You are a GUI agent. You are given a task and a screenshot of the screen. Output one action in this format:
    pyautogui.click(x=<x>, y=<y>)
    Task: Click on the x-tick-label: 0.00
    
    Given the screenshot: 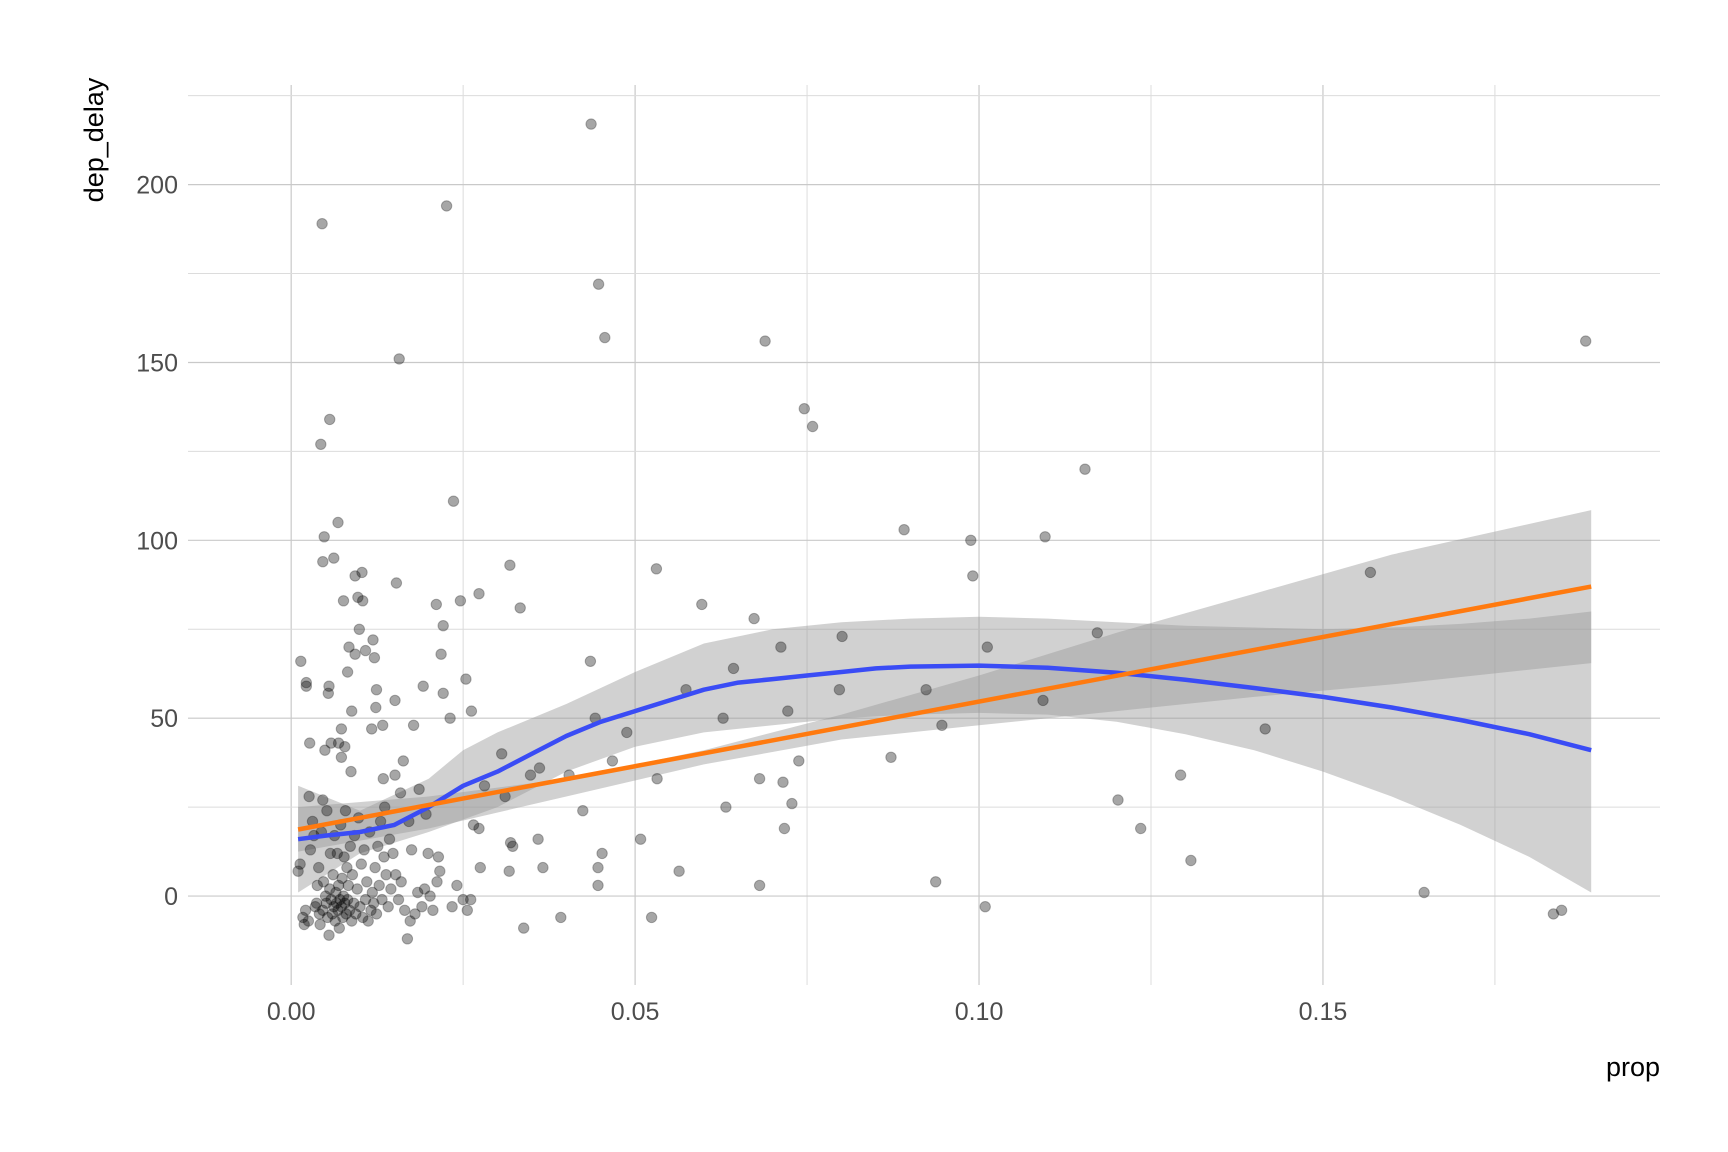 What is the action you would take?
    pyautogui.click(x=291, y=1012)
    